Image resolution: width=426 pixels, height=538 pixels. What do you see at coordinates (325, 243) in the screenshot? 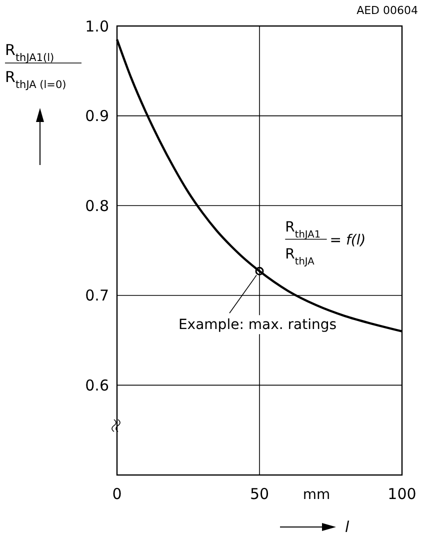
I see `text: R$_{thJA1}$ R$_{thJA}$ = f(l)` at bounding box center [325, 243].